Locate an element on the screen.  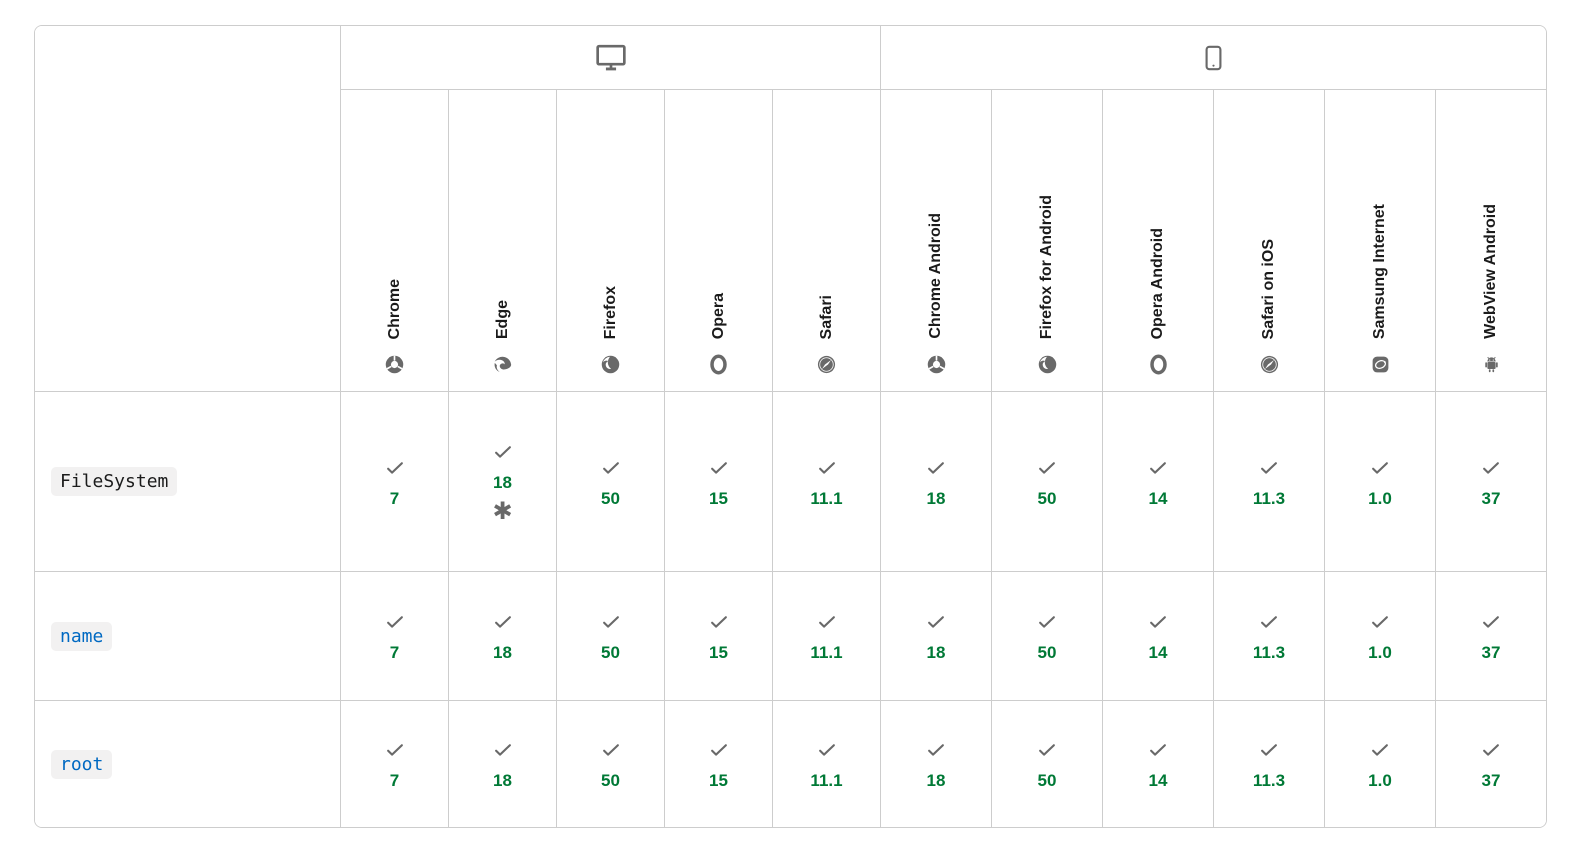
browser-header-safari-ios: Safari on iOS is located at coordinates (1269, 240).